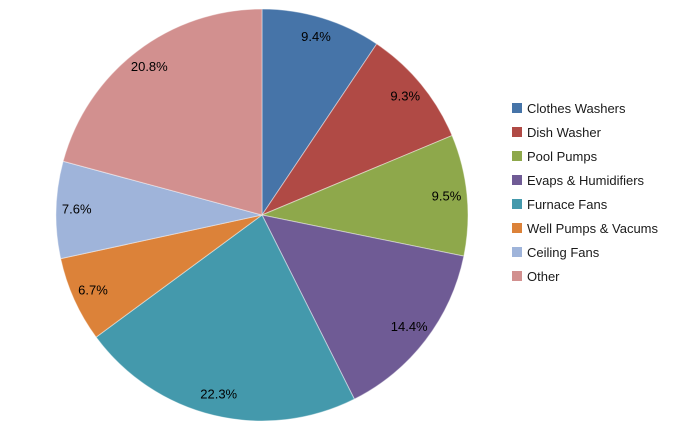  Describe the element at coordinates (447, 195) in the screenshot. I see `pie-slice-value-label: 9.5%` at that location.